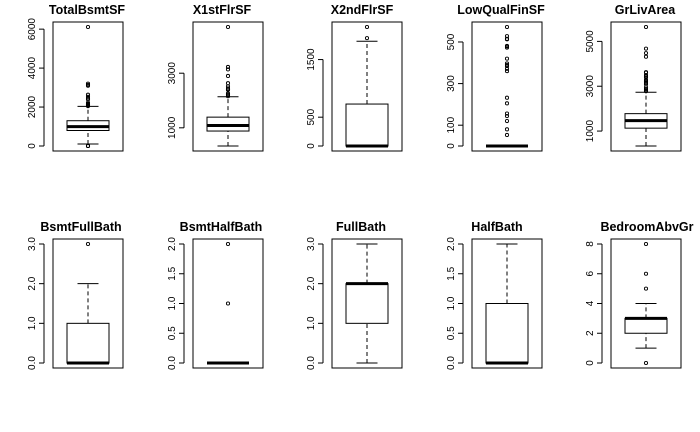 The width and height of the screenshot is (700, 432). Describe the element at coordinates (311, 116) in the screenshot. I see `y-tick-label: 500` at that location.